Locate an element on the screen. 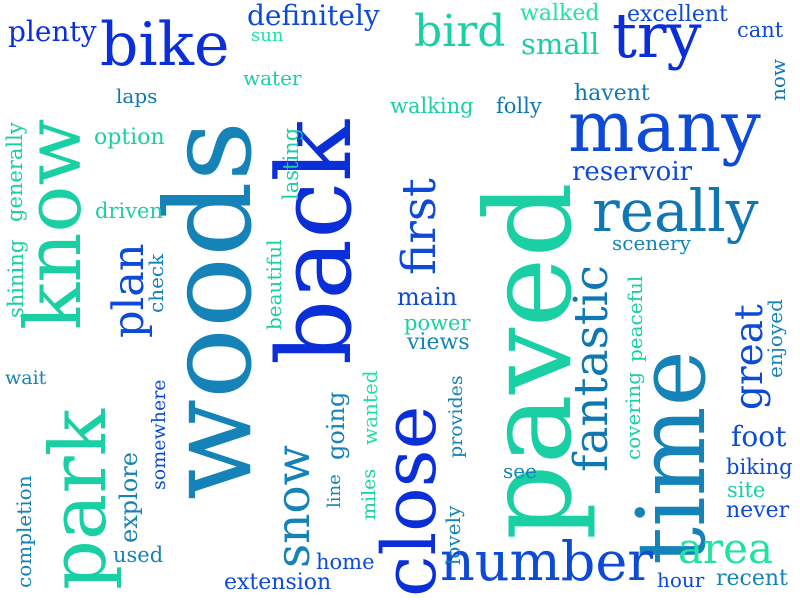 Image resolution: width=800 pixels, height=600 pixels. word-scenery: scenery is located at coordinates (651, 243).